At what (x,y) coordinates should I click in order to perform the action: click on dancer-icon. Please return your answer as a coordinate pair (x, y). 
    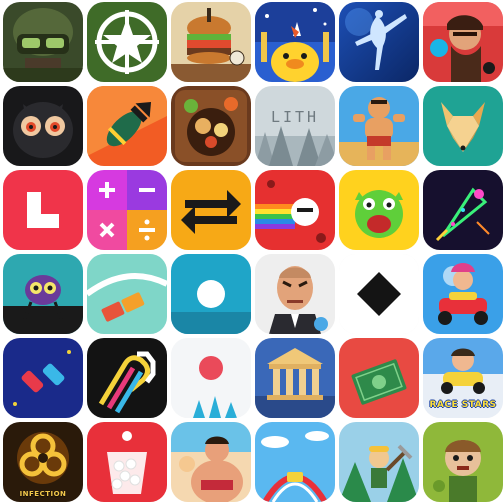
    Looking at the image, I should click on (379, 42).